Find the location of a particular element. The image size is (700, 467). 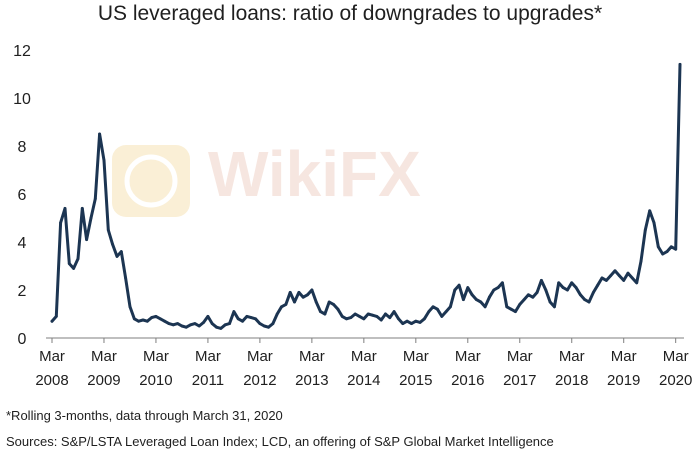

y-tick-label: 6 is located at coordinates (22, 195).